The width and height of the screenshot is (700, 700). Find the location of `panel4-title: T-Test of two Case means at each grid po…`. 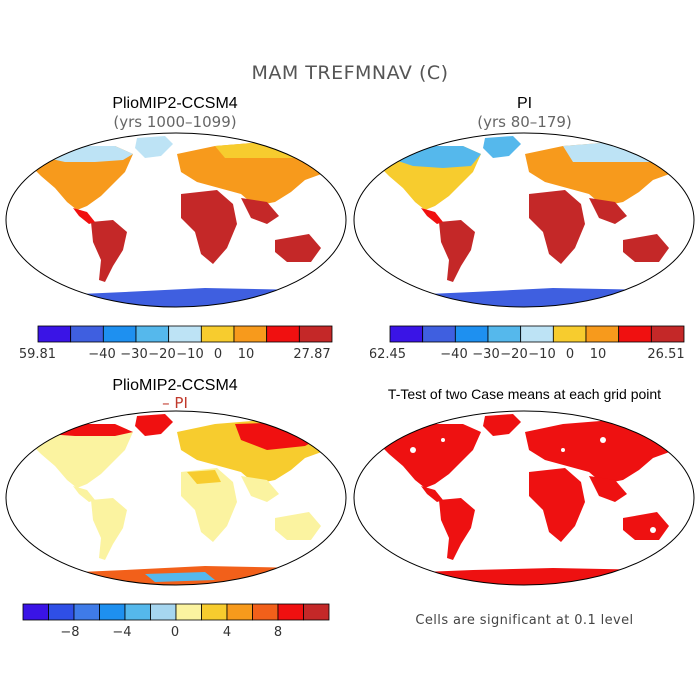

panel4-title: T-Test of two Case means at each grid po… is located at coordinates (524, 394).